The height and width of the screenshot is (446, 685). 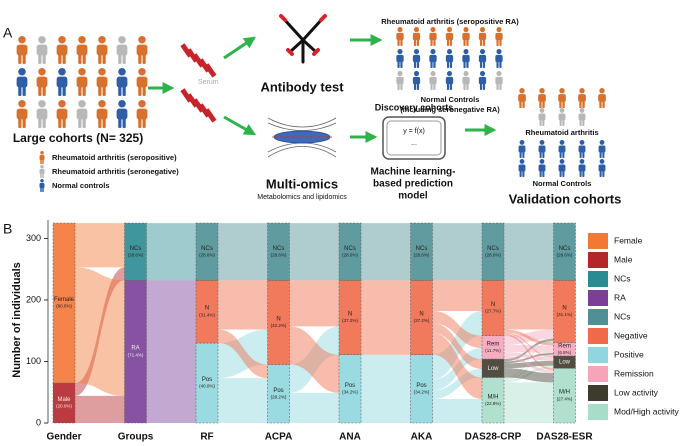 What do you see at coordinates (114, 157) in the screenshot?
I see `cohort-legend: Rheumatoid arthritis (seropositive)` at bounding box center [114, 157].